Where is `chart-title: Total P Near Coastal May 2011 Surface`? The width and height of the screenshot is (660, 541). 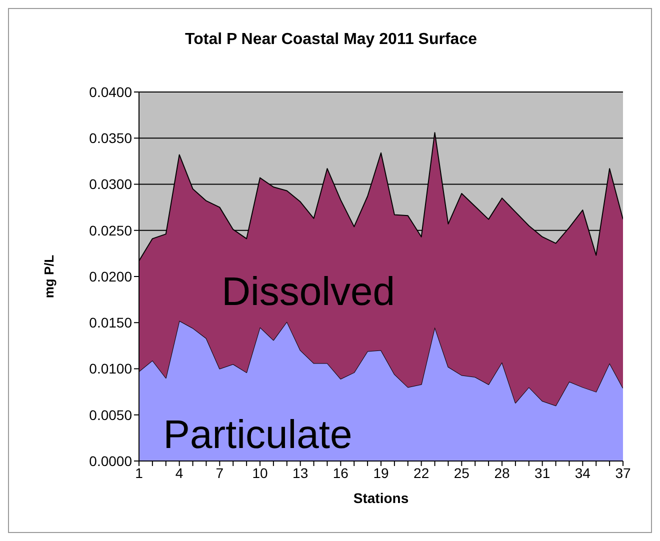 chart-title: Total P Near Coastal May 2011 Surface is located at coordinates (331, 40).